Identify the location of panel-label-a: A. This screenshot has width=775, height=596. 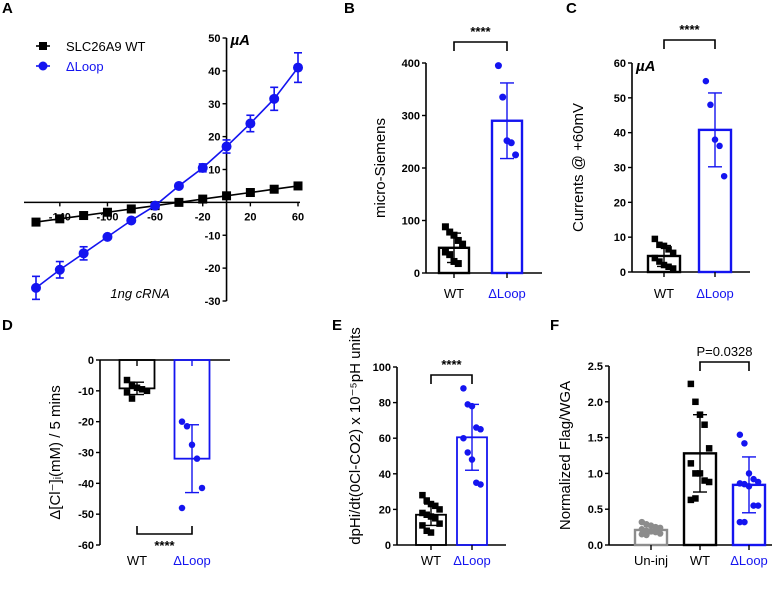
(7, 8).